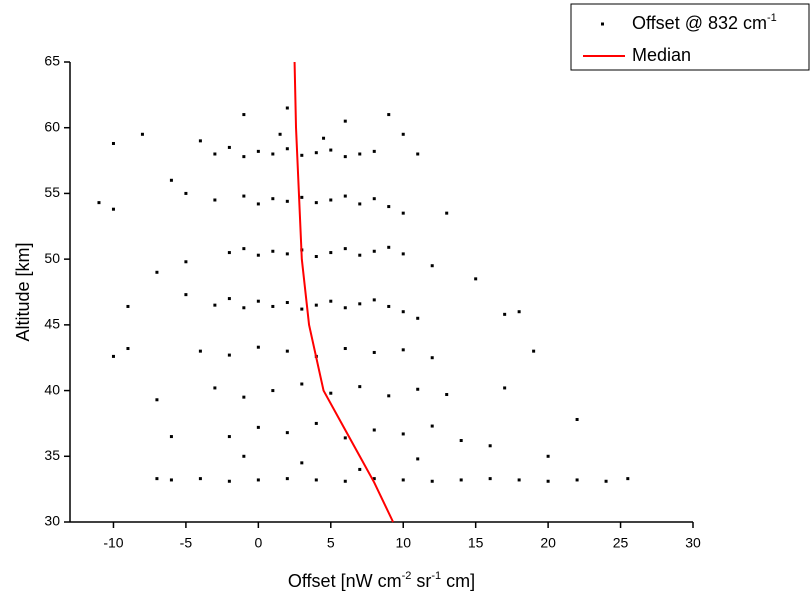 Image resolution: width=811 pixels, height=594 pixels. What do you see at coordinates (661, 55) in the screenshot?
I see `text-part: Median` at bounding box center [661, 55].